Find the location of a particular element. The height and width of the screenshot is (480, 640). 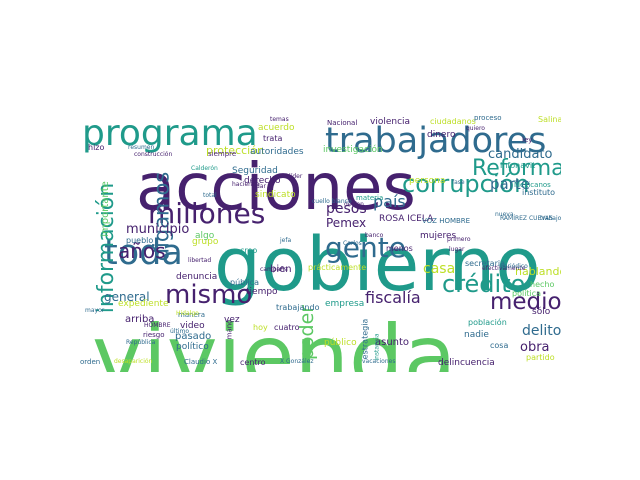

word-cloud-word: Seguridad is located at coordinates (255, 171).